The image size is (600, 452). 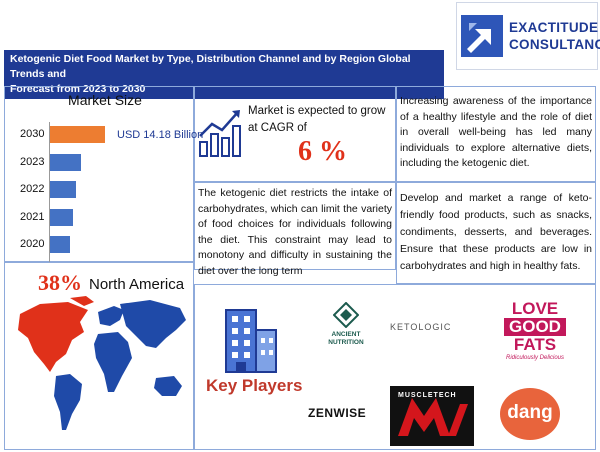 I want to click on drivers-panel, so click(x=496, y=134).